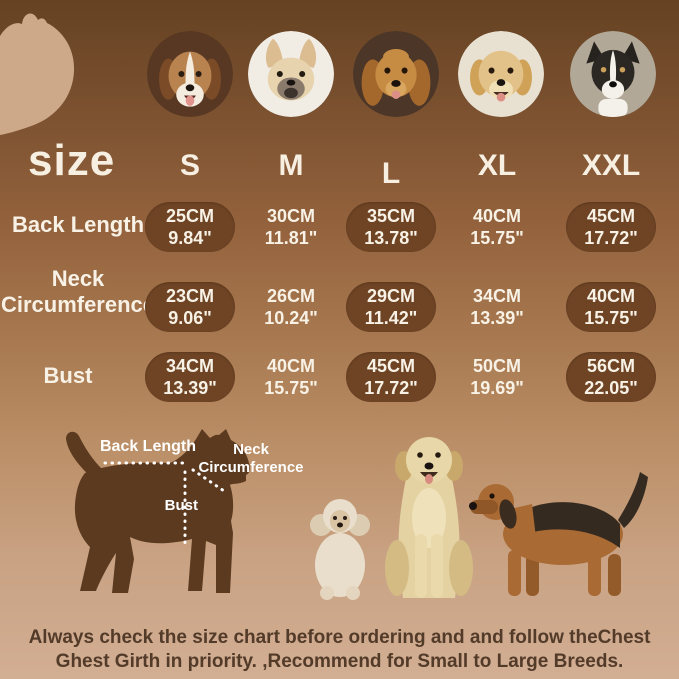 The height and width of the screenshot is (679, 679). Describe the element at coordinates (390, 216) in the screenshot. I see `cell-cm-value: 35CM` at that location.